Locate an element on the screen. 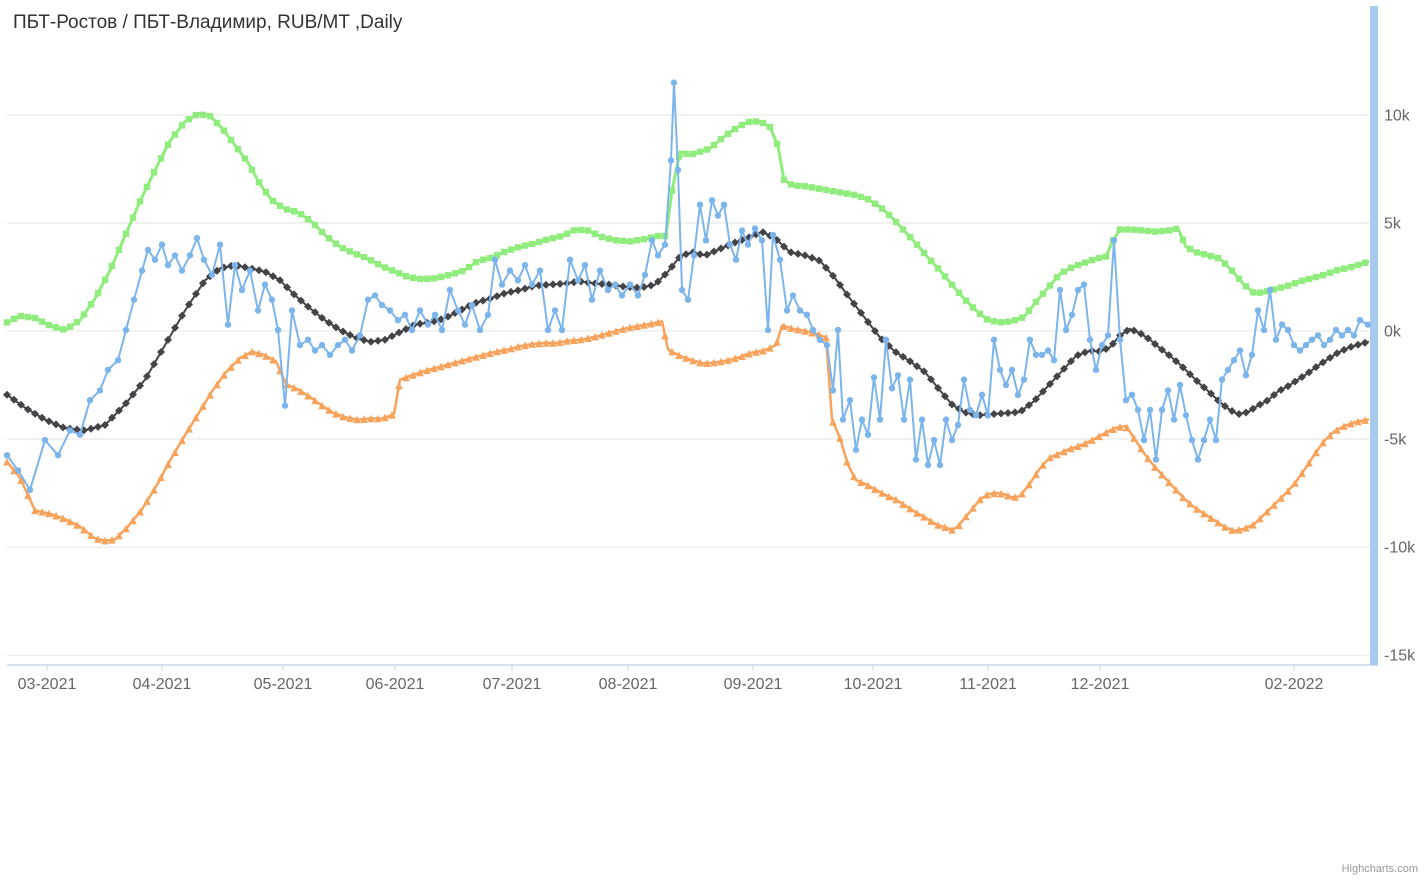 This screenshot has height=883, width=1427. y-scrollbar is located at coordinates (1374, 335).